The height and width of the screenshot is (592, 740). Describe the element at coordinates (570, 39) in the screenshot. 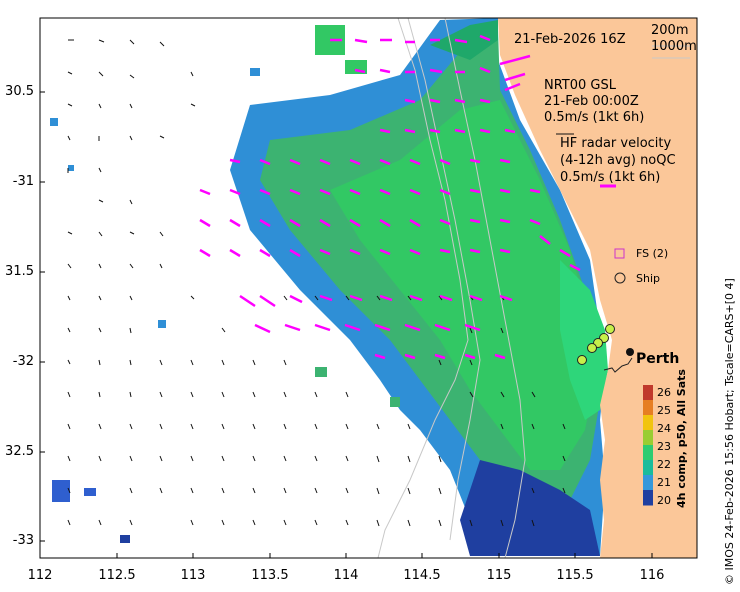

I see `timestamp-label: 21-Feb-2026 16Z` at that location.